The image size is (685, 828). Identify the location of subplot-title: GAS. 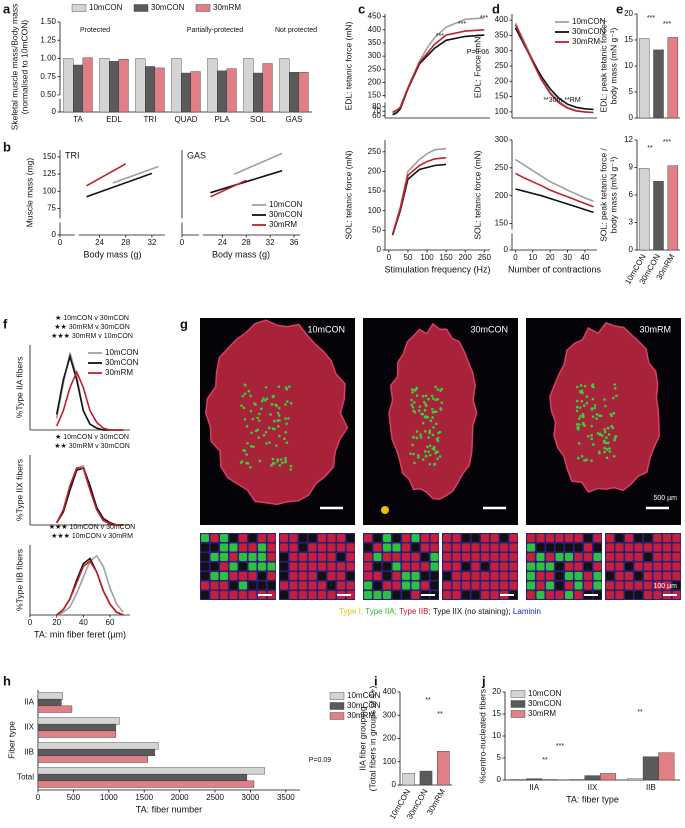
(196, 155).